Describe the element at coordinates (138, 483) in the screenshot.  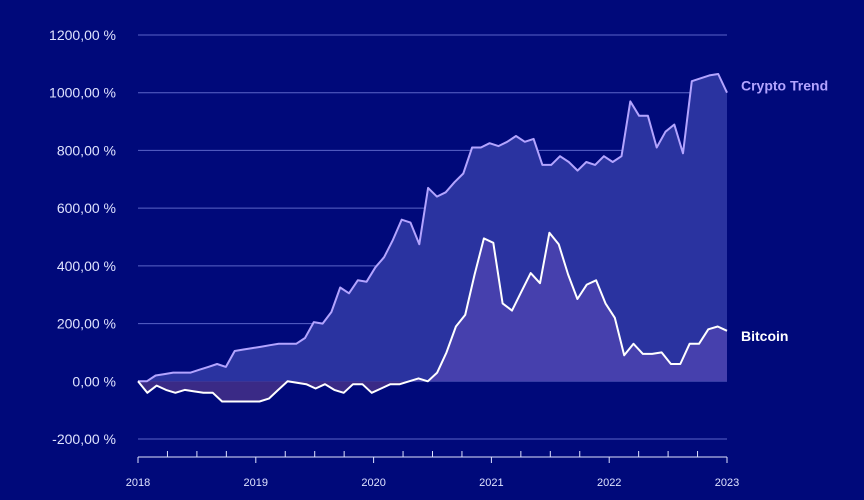
I see `x-tick-label: 2018` at that location.